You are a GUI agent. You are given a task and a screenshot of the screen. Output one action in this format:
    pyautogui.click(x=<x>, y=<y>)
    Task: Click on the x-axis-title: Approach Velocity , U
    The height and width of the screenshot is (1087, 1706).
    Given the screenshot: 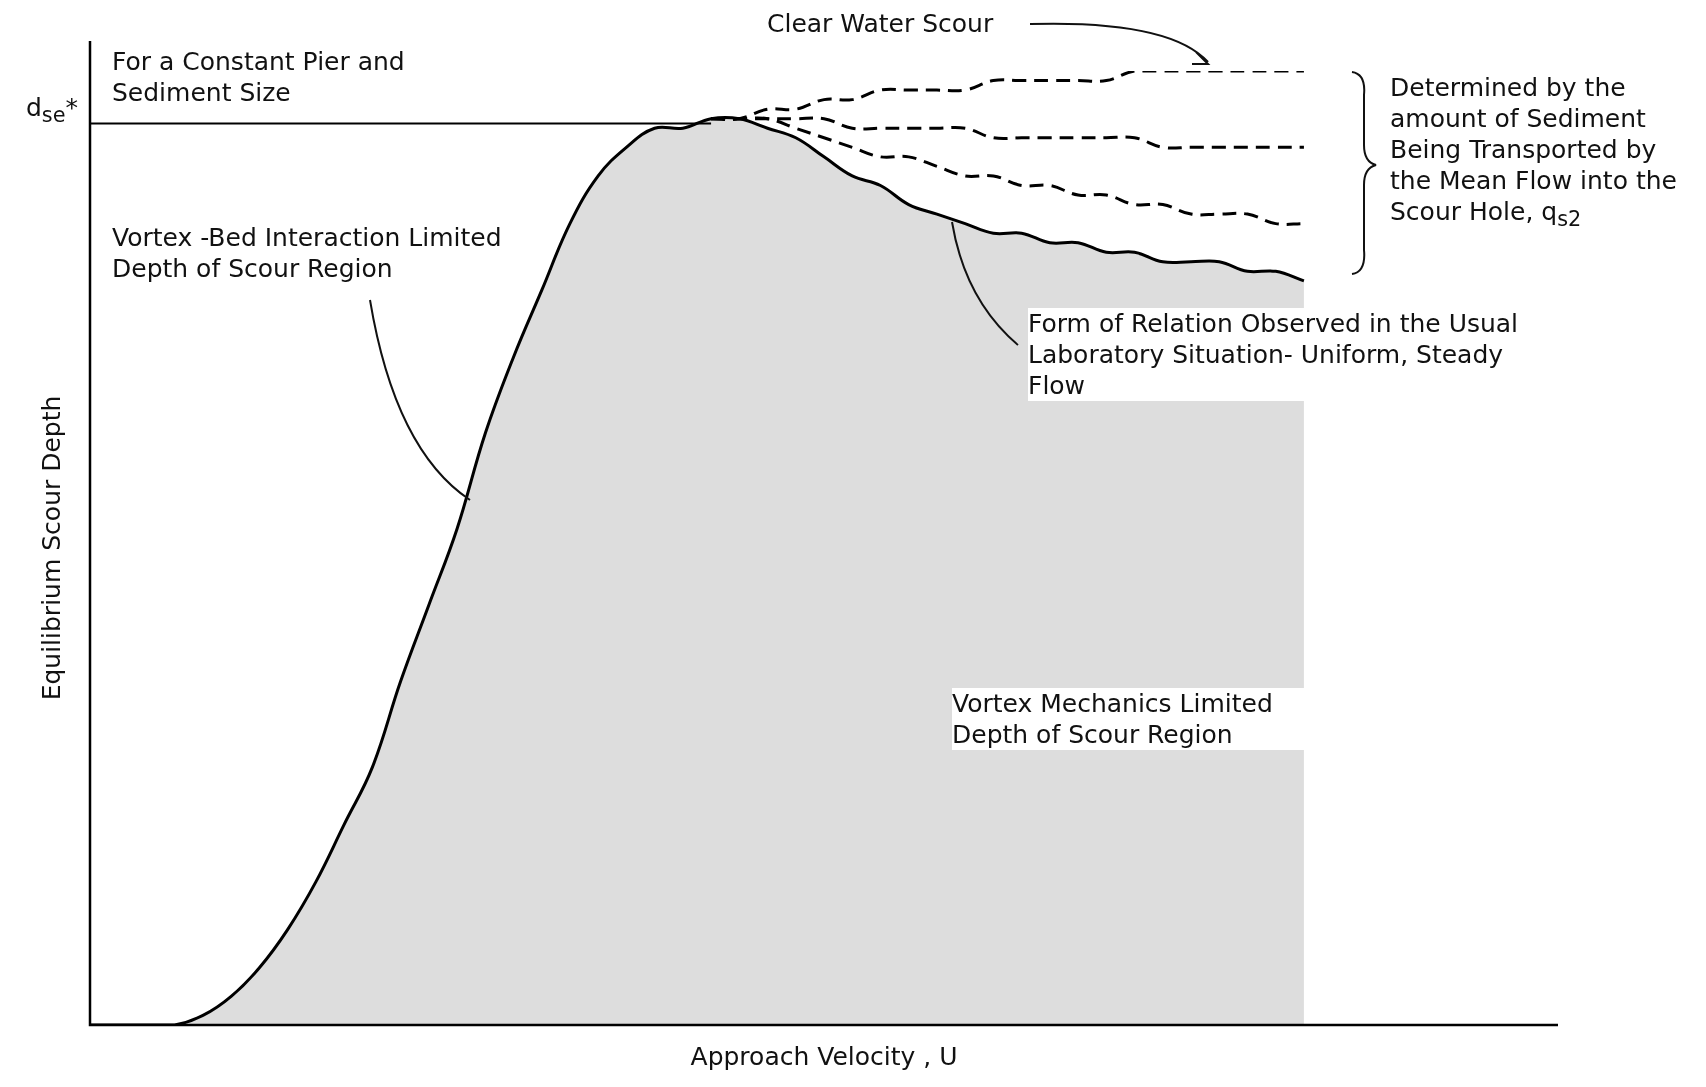 What is the action you would take?
    pyautogui.click(x=824, y=1056)
    